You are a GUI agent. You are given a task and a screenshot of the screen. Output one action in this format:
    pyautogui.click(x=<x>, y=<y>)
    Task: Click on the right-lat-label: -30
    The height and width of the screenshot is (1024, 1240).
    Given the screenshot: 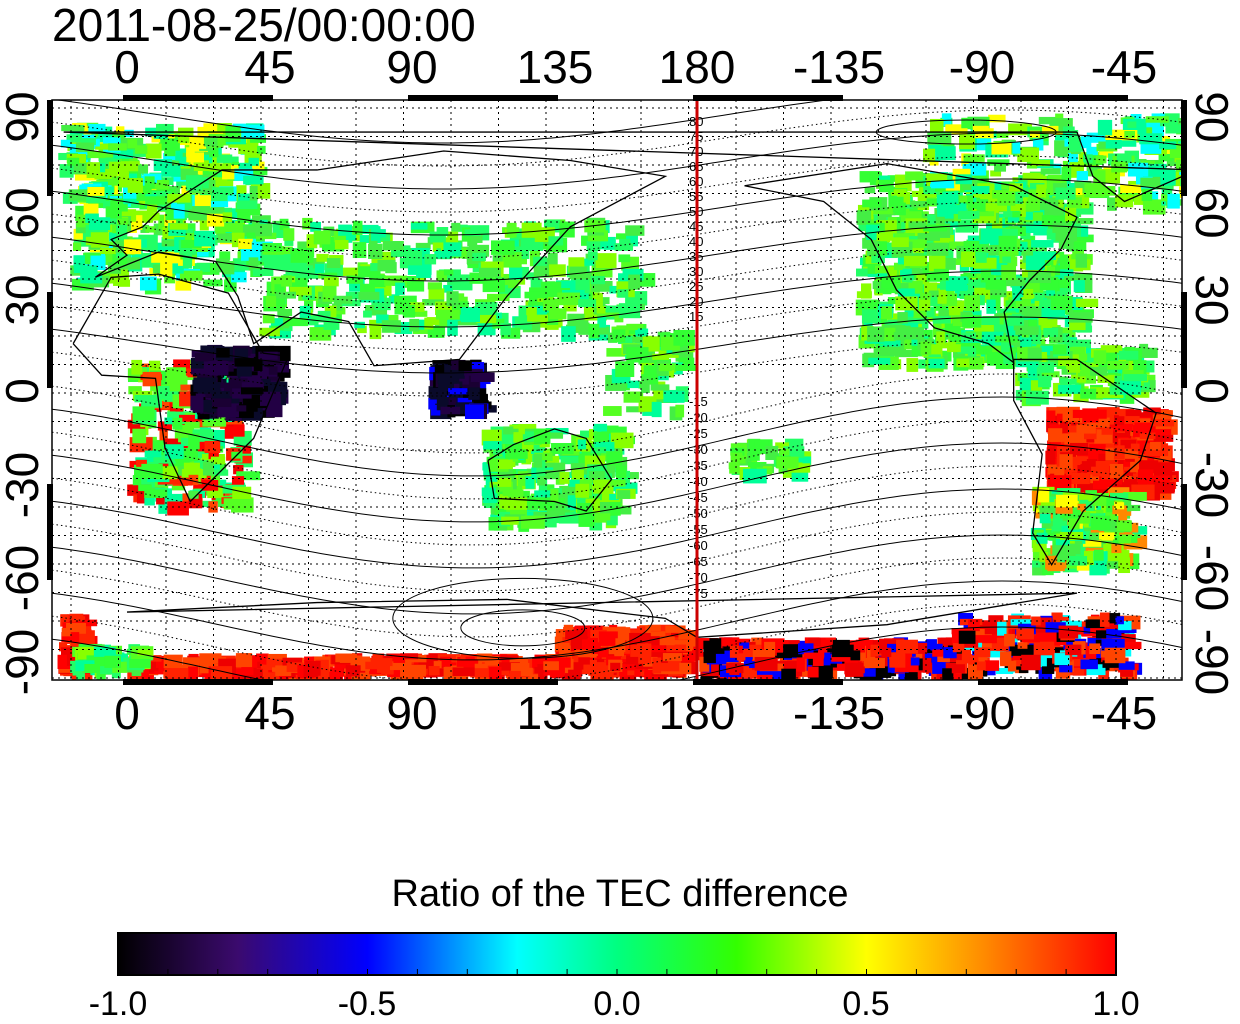 What is the action you would take?
    pyautogui.click(x=1212, y=485)
    